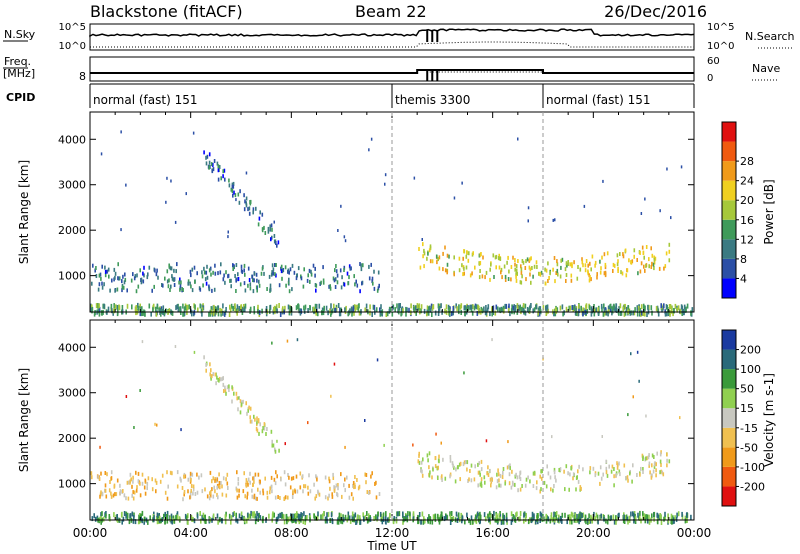 This screenshot has height=554, width=800. What do you see at coordinates (145, 100) in the screenshot?
I see `cpid-segment-label: normal (fast) 151` at bounding box center [145, 100].